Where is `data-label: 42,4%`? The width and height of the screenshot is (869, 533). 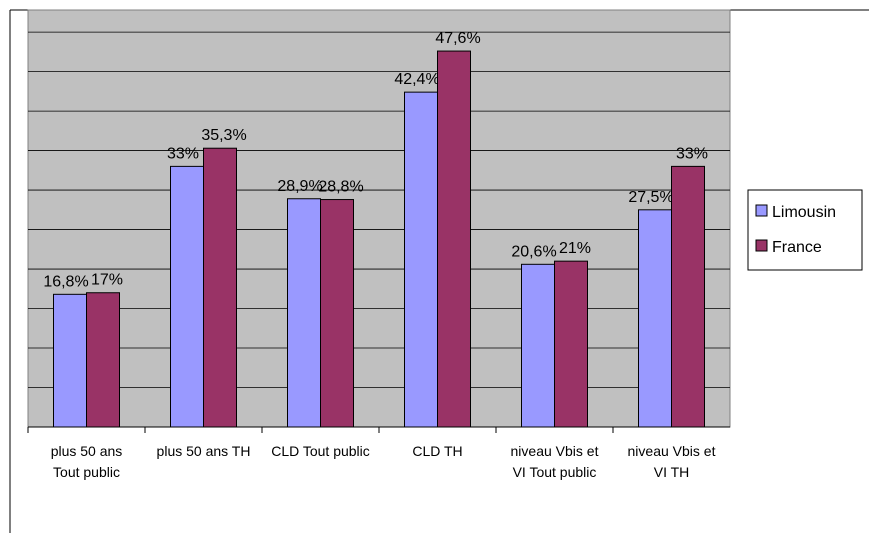 data-label: 42,4% is located at coordinates (416, 79).